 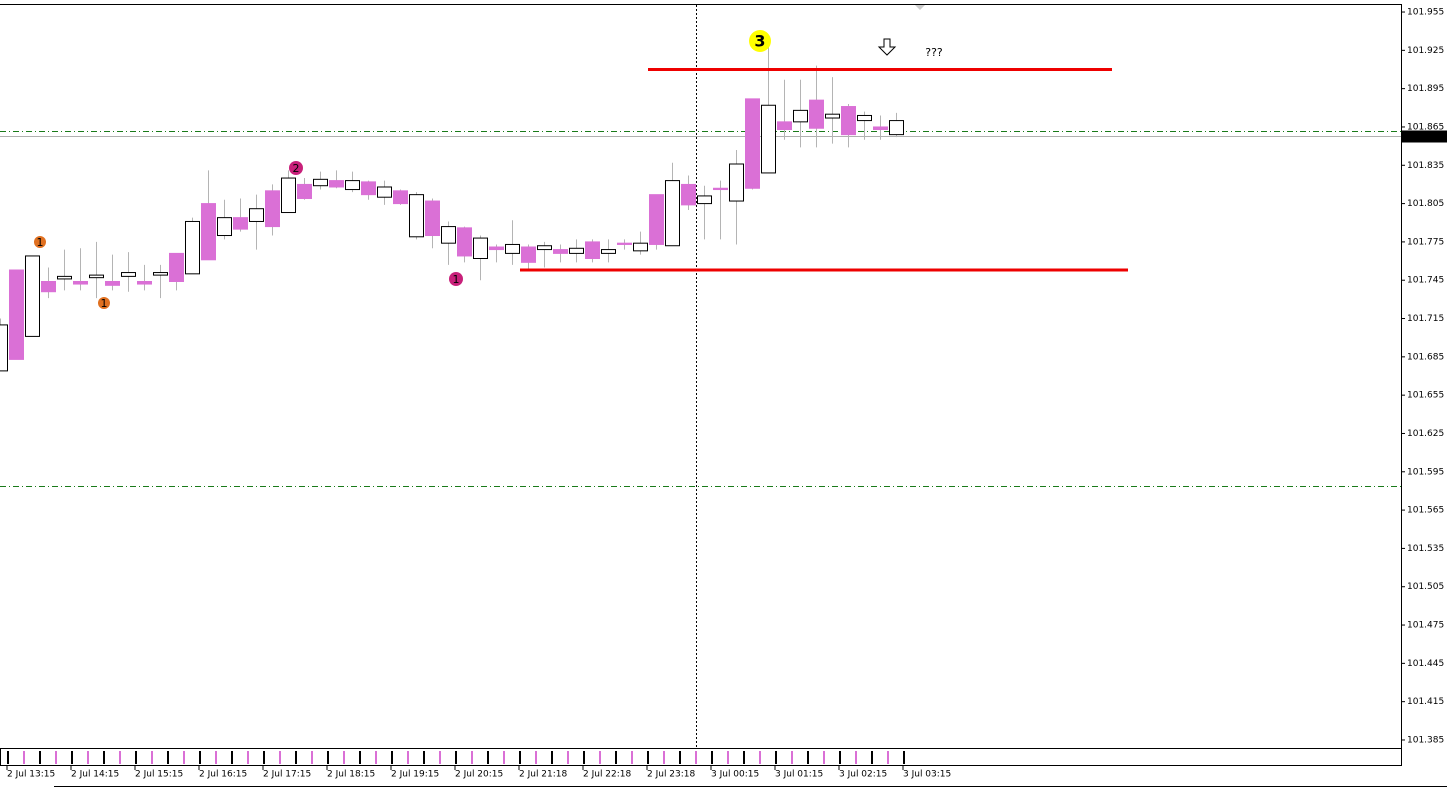 What do you see at coordinates (1425, 549) in the screenshot?
I see `y-tick-label: 101.535` at bounding box center [1425, 549].